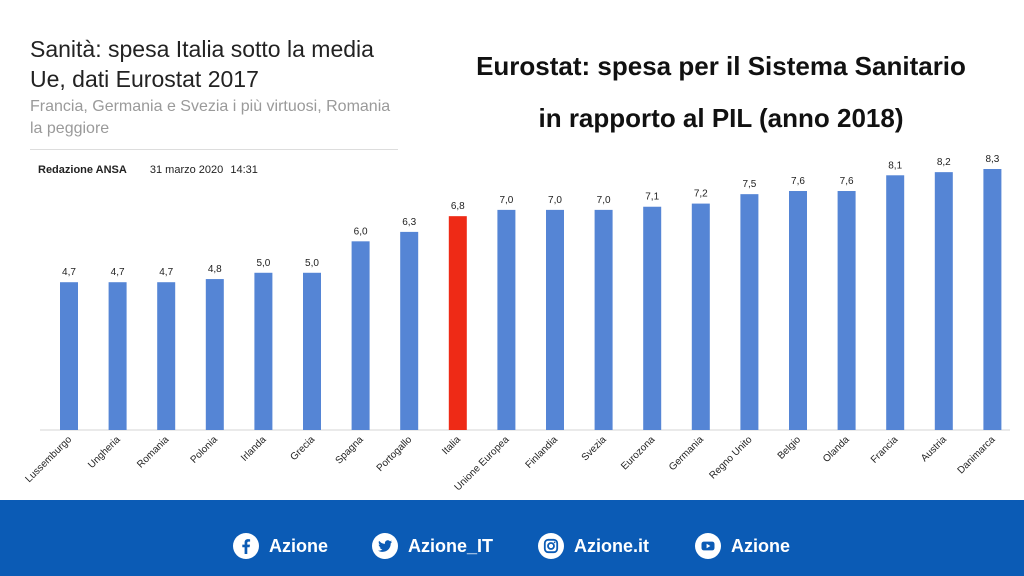 This screenshot has height=576, width=1024. I want to click on category-label: Finlandia, so click(542, 452).